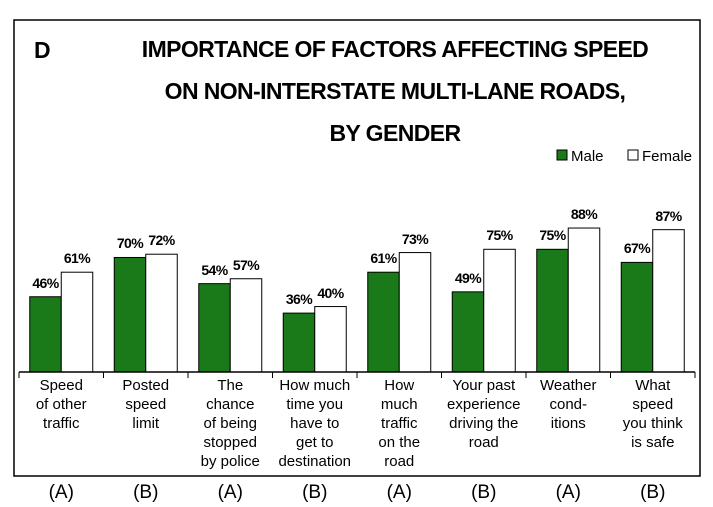  Describe the element at coordinates (637, 248) in the screenshot. I see `value-label: 67%` at that location.